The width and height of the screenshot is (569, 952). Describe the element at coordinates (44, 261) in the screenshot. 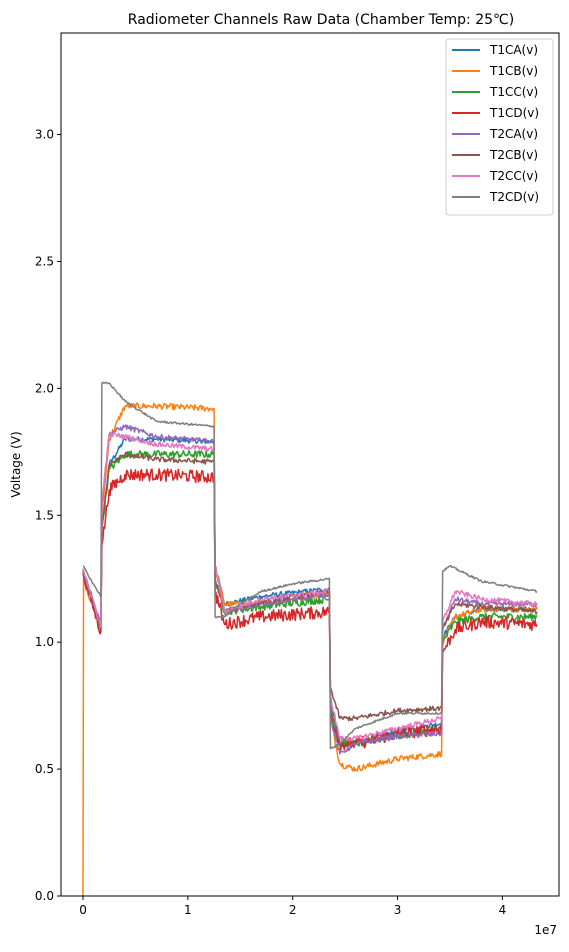

I see `y-tick-label: 2.5` at that location.